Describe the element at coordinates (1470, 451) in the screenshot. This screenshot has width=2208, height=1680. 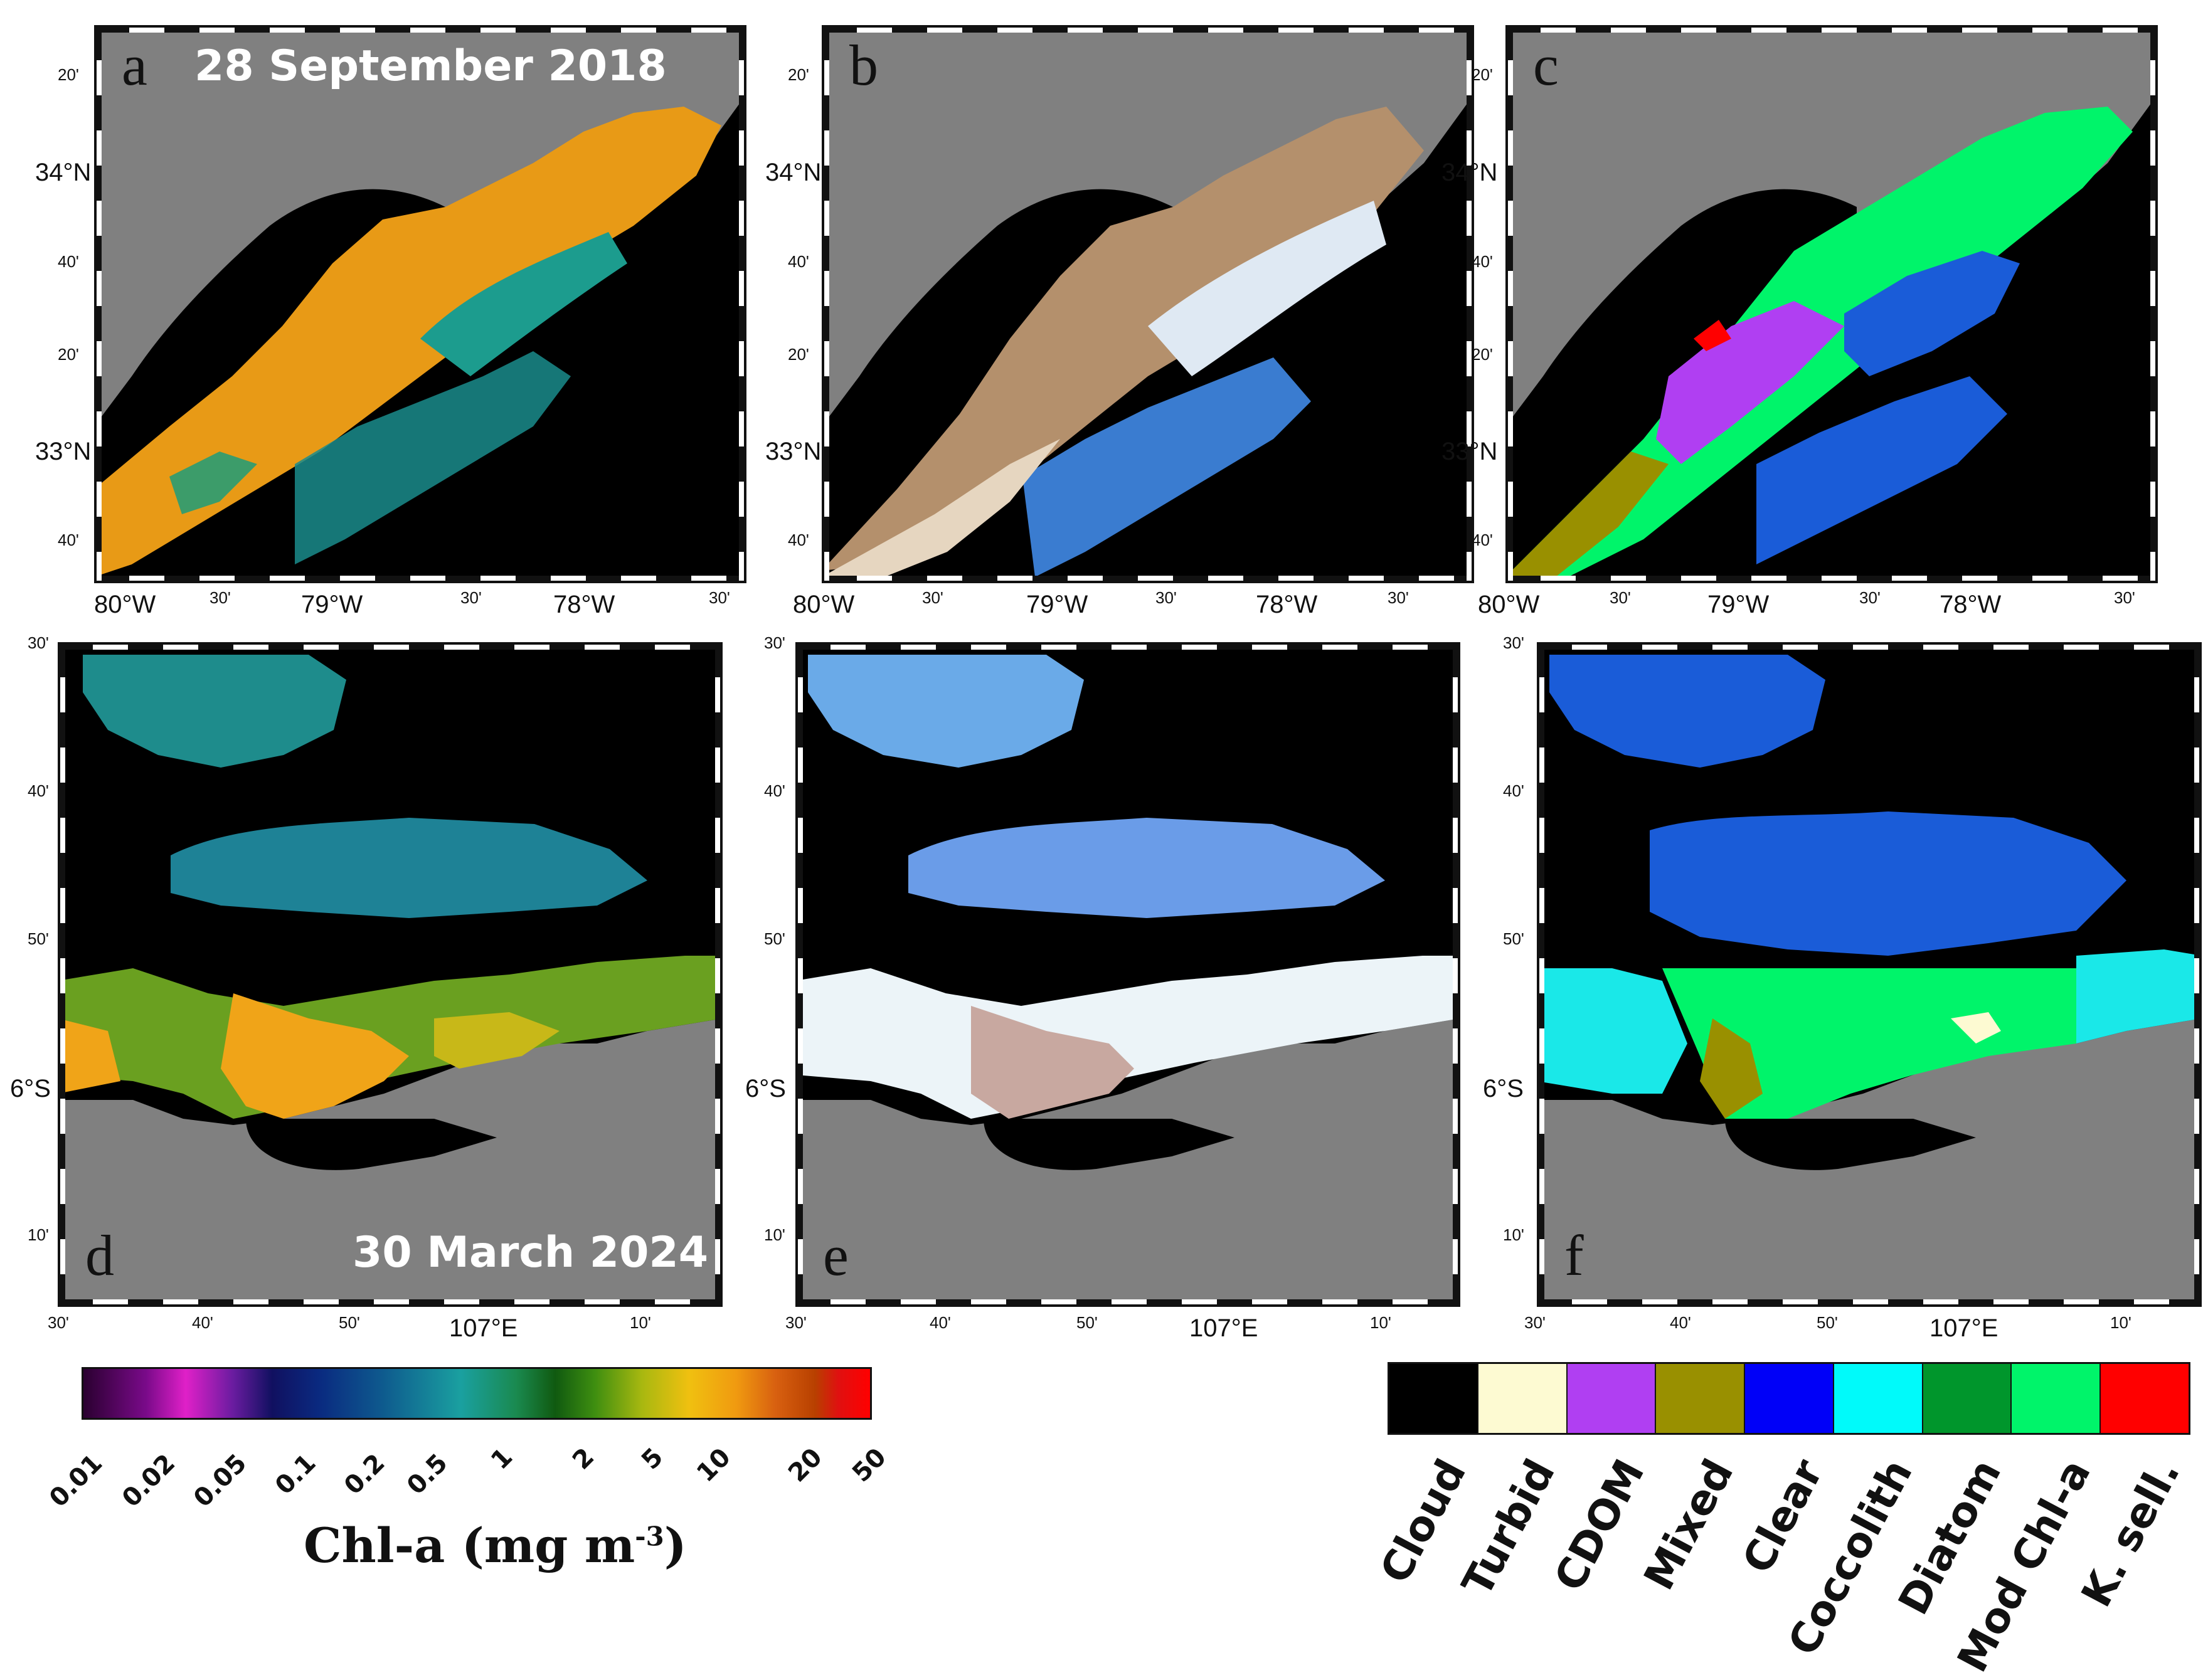
I see `lat-label-top-c-4: 33°N` at that location.